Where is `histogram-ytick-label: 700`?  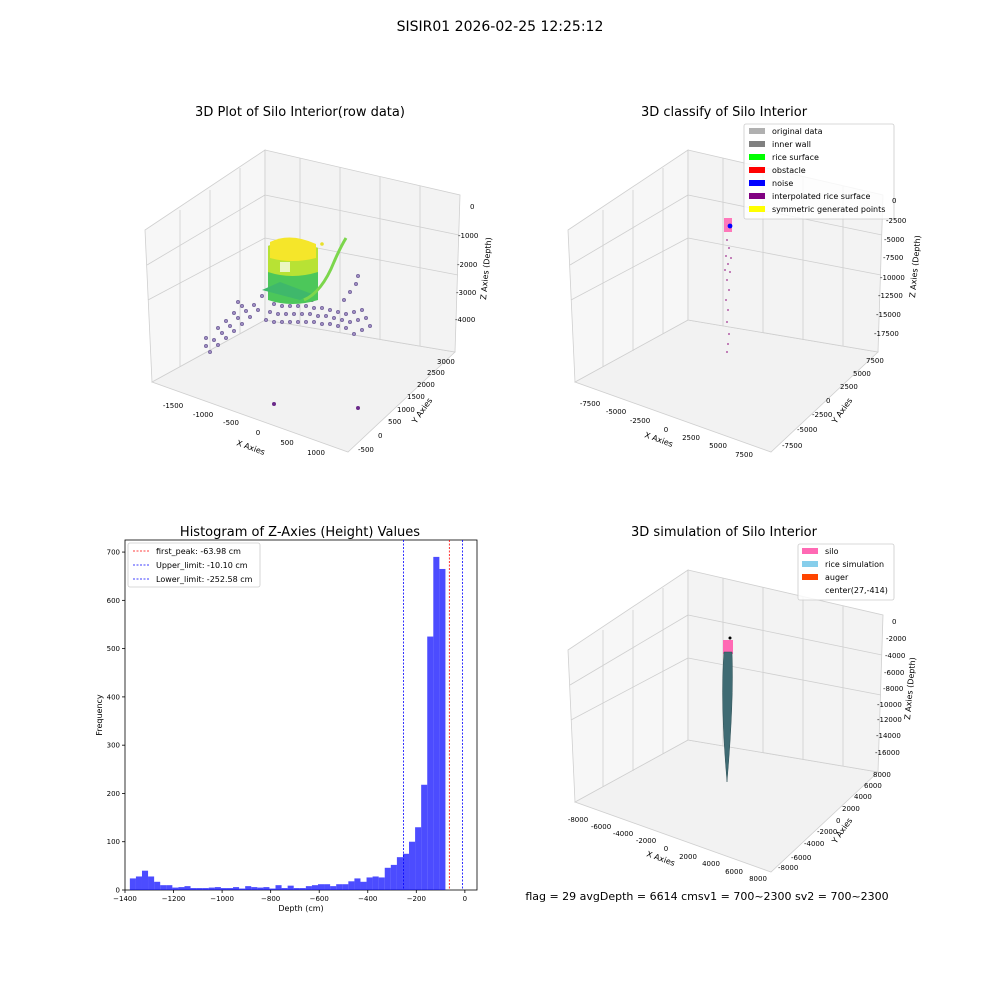 histogram-ytick-label: 700 is located at coordinates (113, 553).